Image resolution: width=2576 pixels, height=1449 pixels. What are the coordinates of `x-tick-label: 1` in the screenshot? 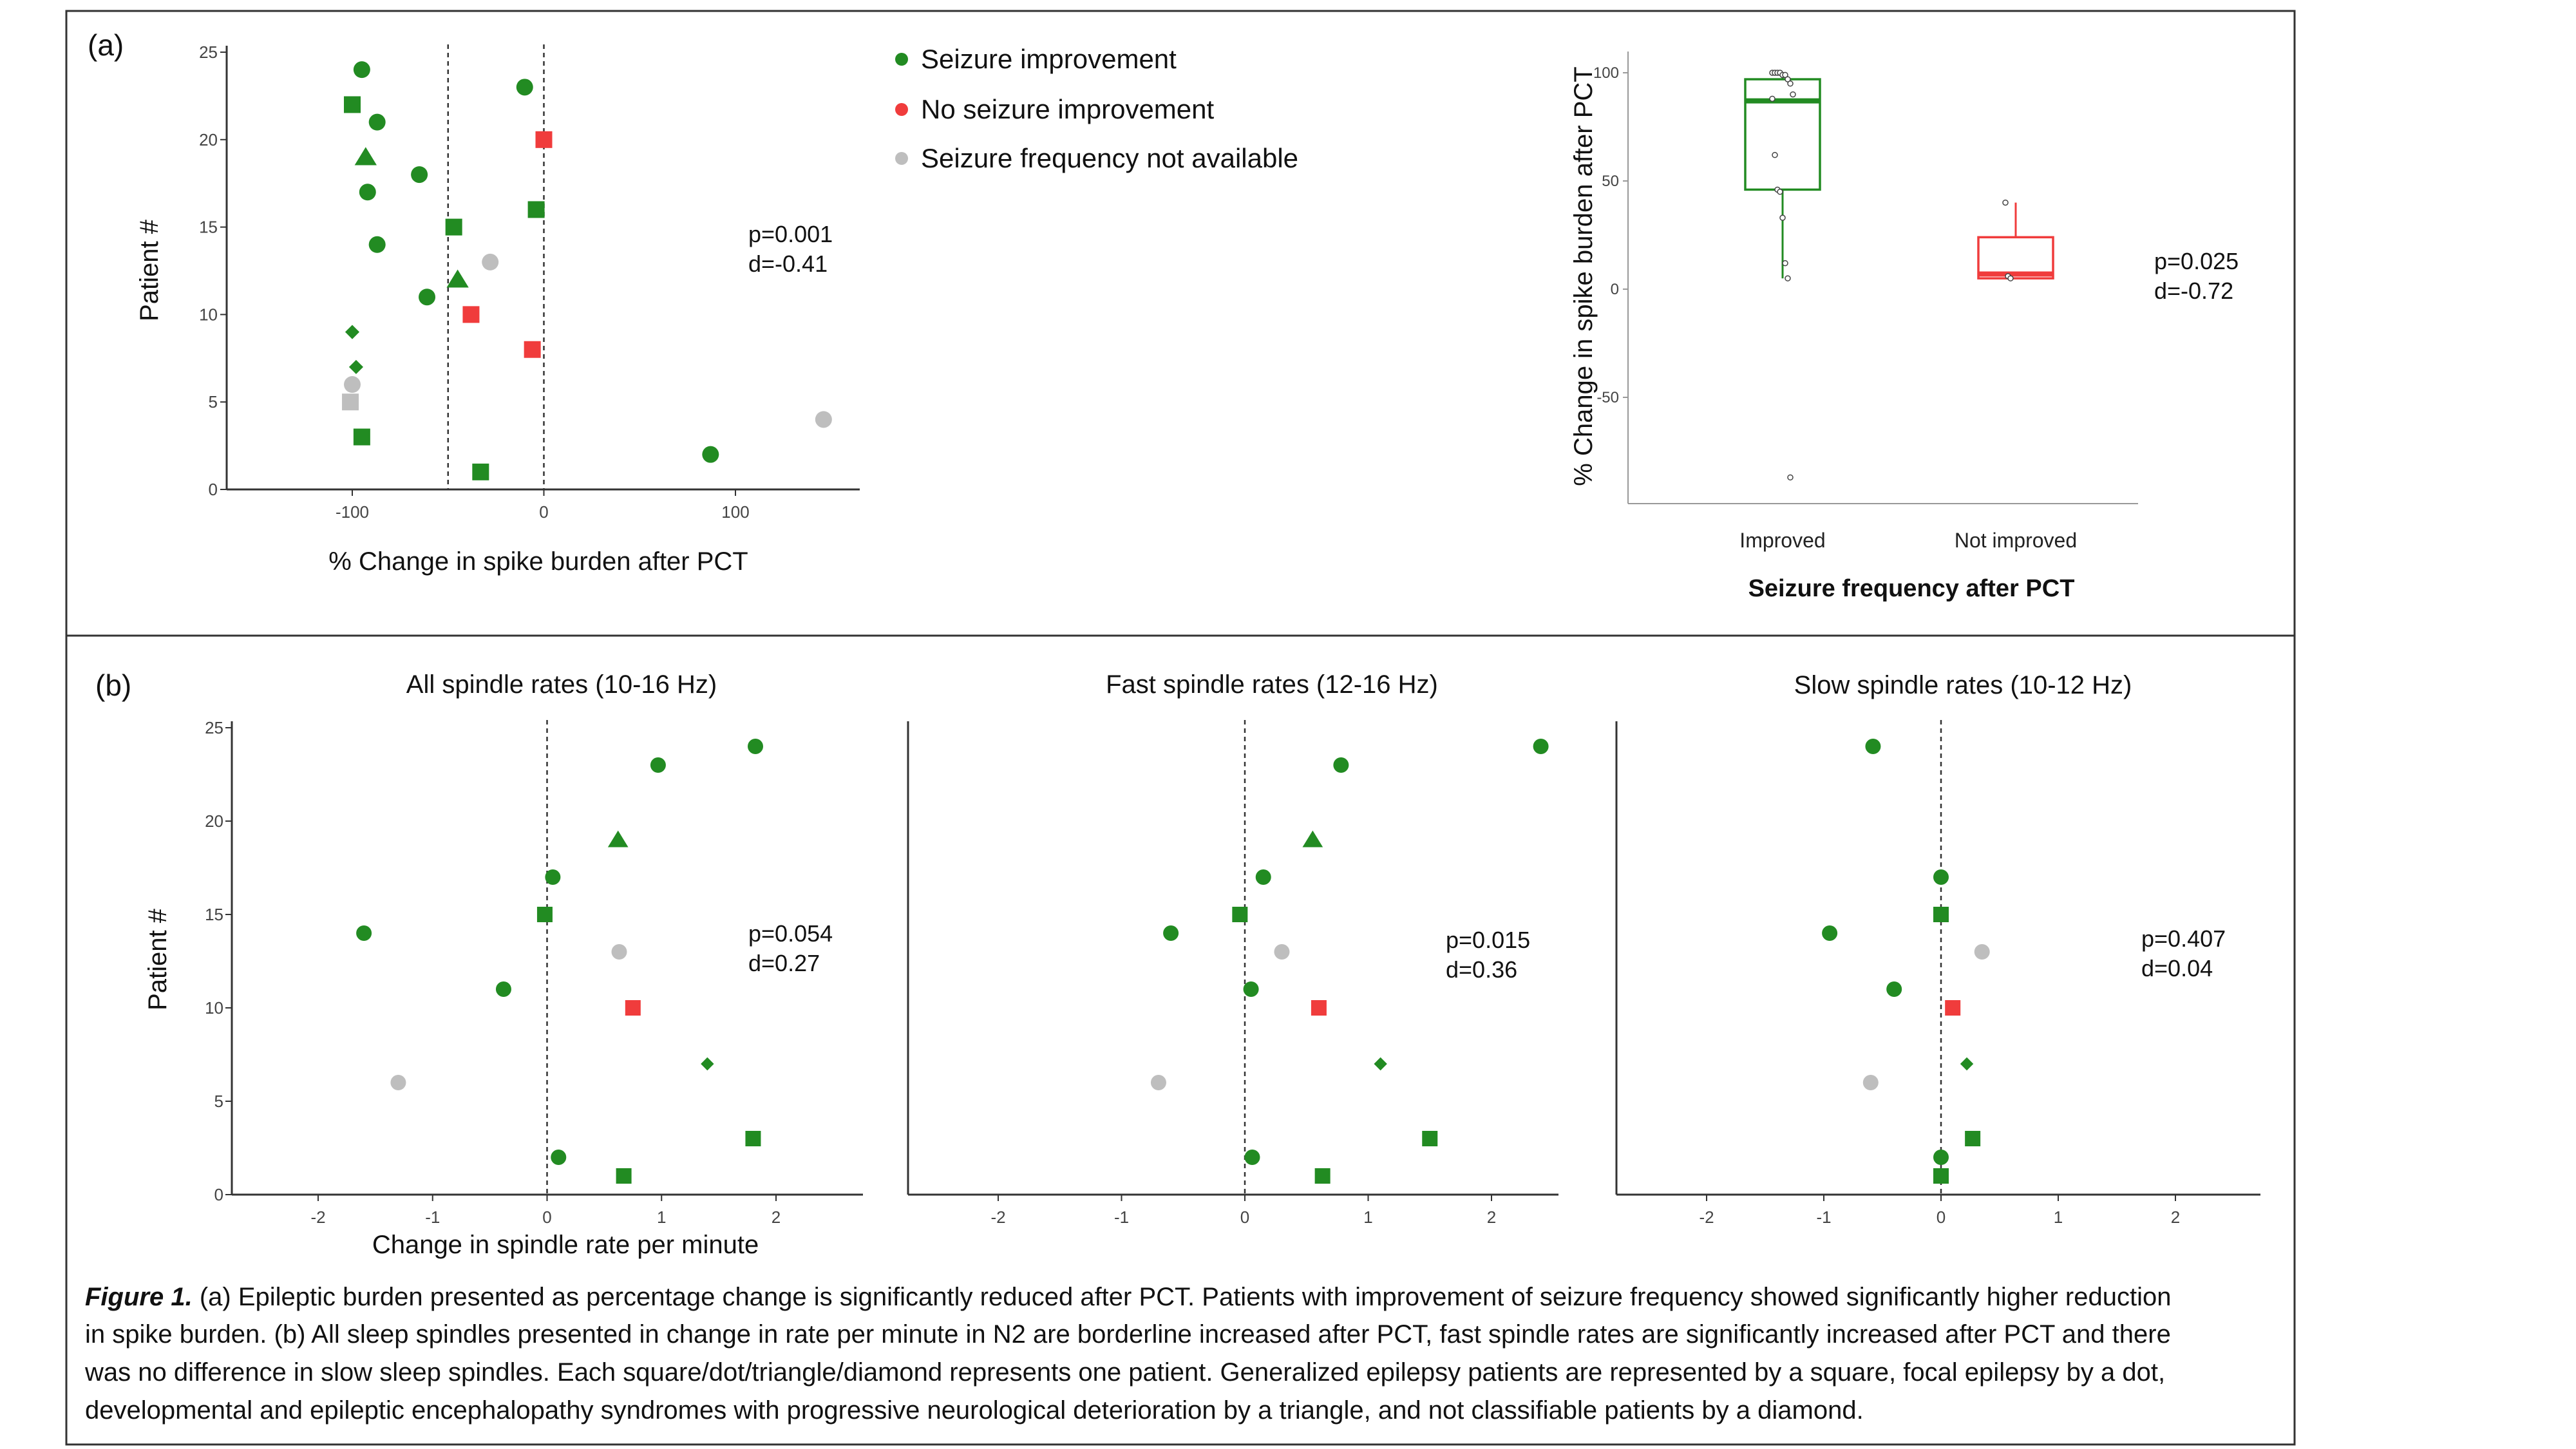 It's located at (661, 1218).